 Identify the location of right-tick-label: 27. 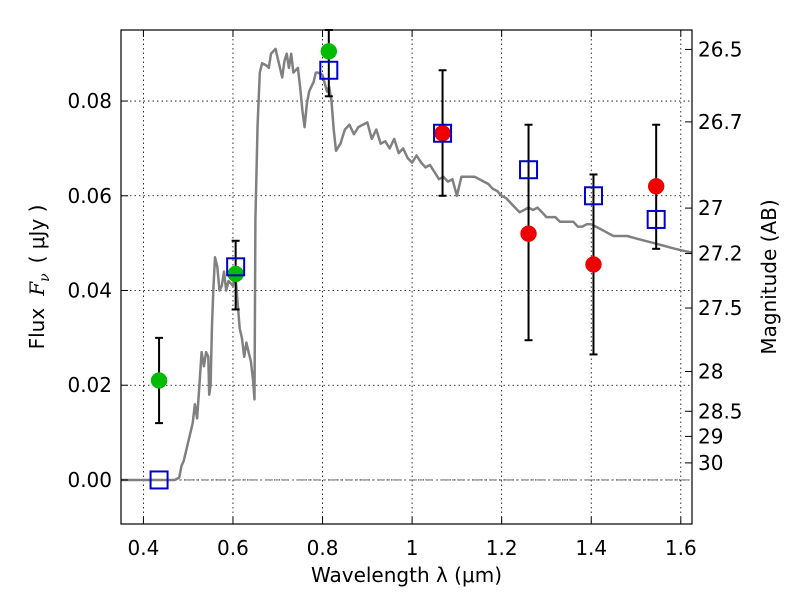
(710, 208).